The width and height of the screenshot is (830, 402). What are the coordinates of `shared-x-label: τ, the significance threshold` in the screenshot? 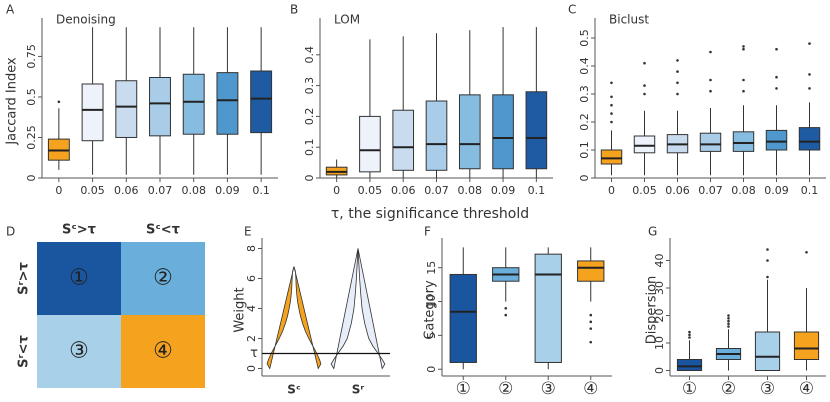 It's located at (430, 214).